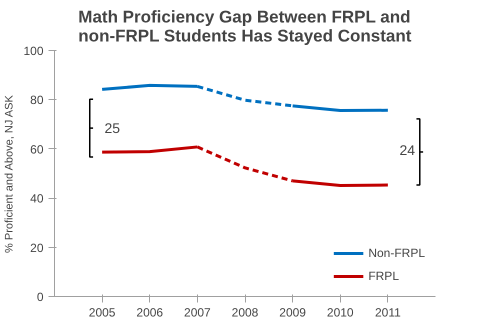 The height and width of the screenshot is (321, 499). I want to click on annotation: 25, so click(112, 128).